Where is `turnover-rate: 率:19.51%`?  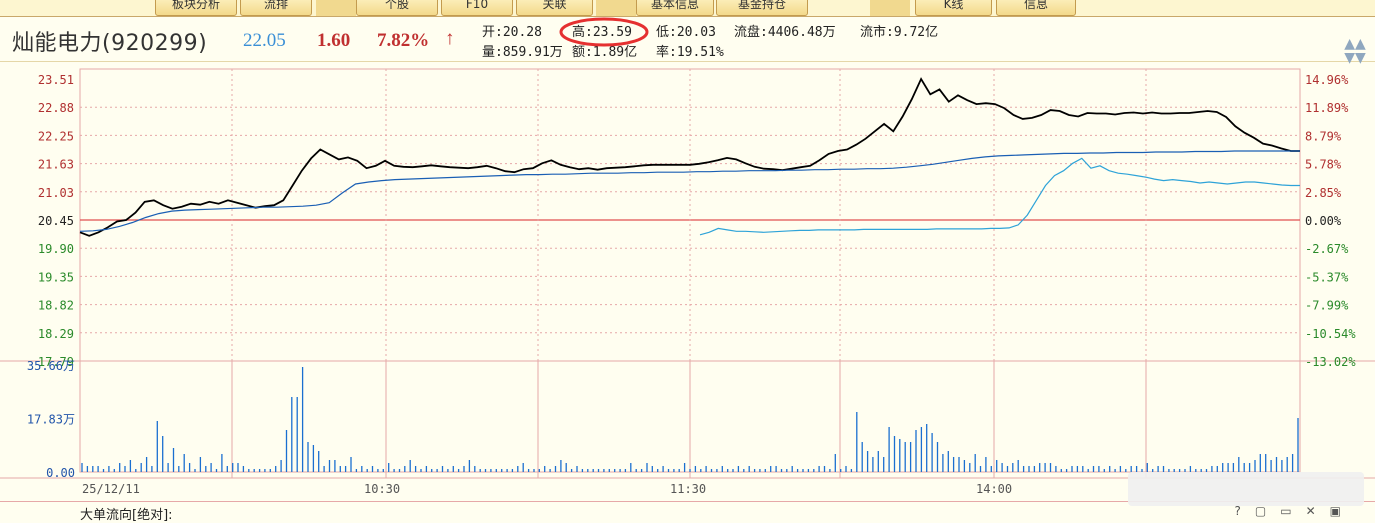
turnover-rate: 率:19.51% is located at coordinates (690, 52).